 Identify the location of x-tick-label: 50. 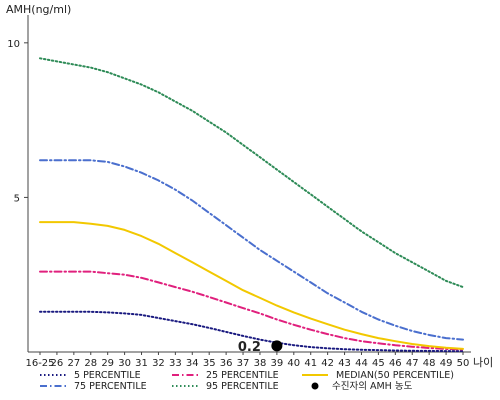
(463, 363).